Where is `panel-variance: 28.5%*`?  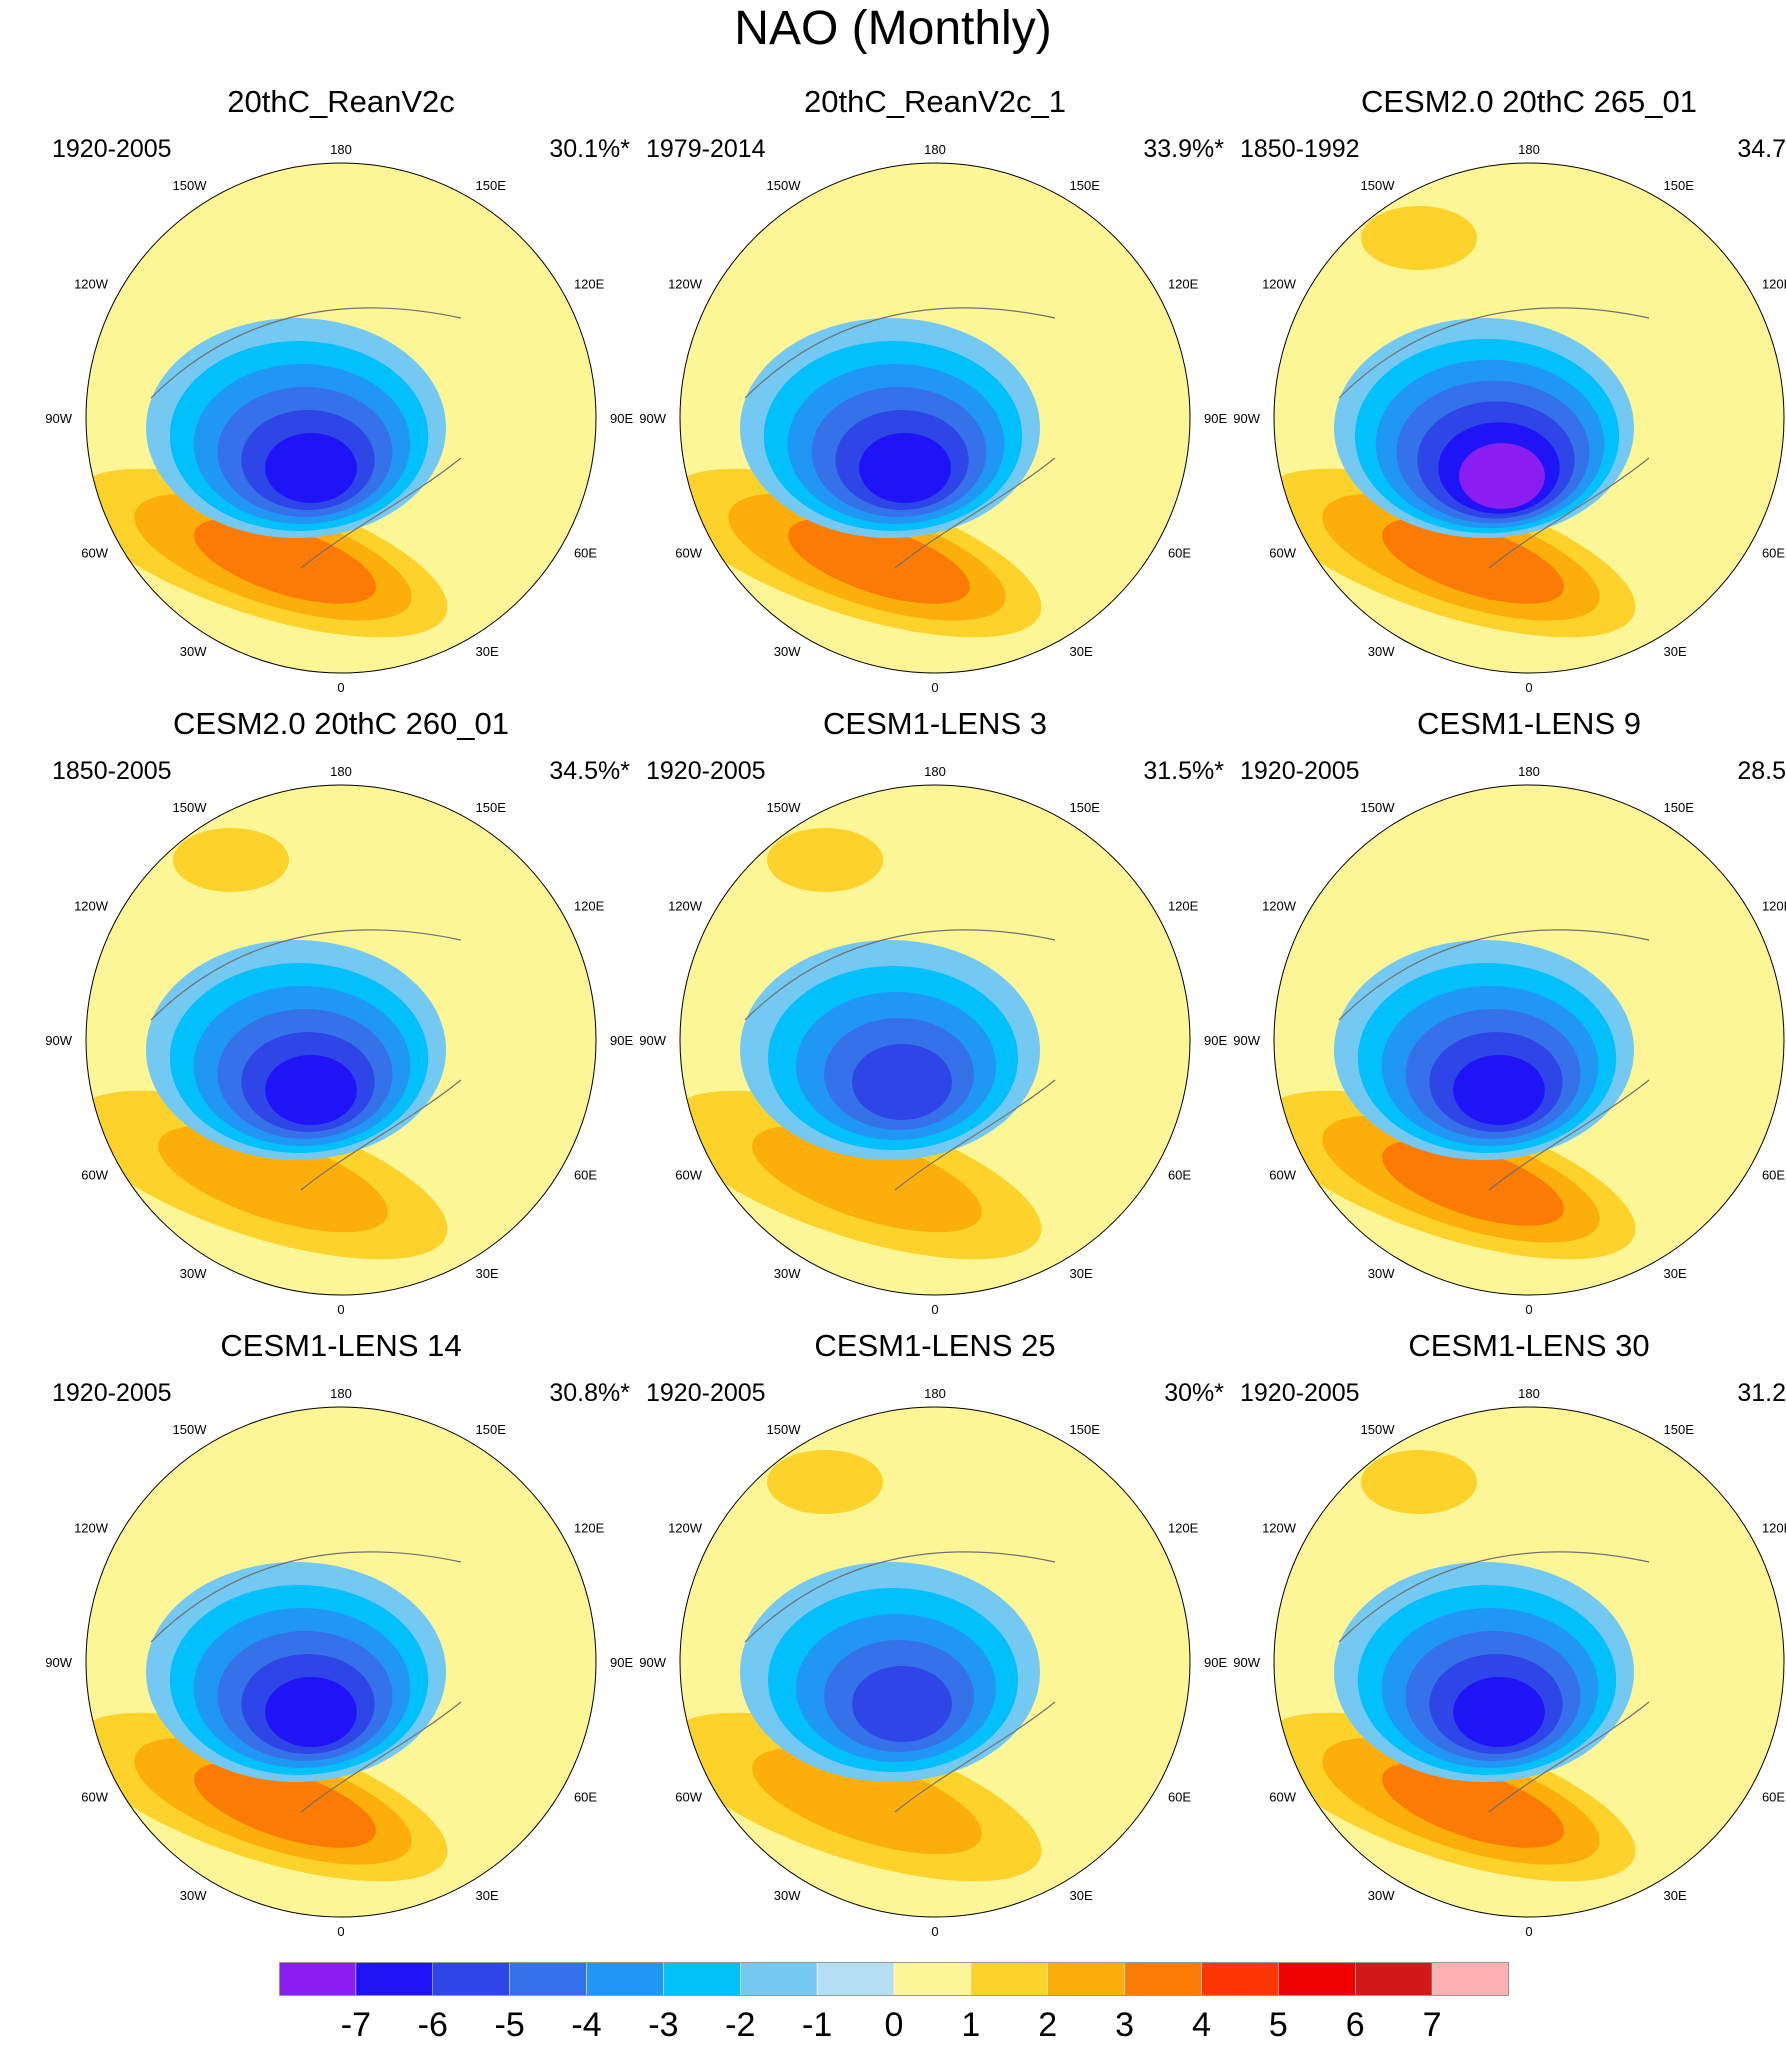
panel-variance: 28.5%* is located at coordinates (1761, 771).